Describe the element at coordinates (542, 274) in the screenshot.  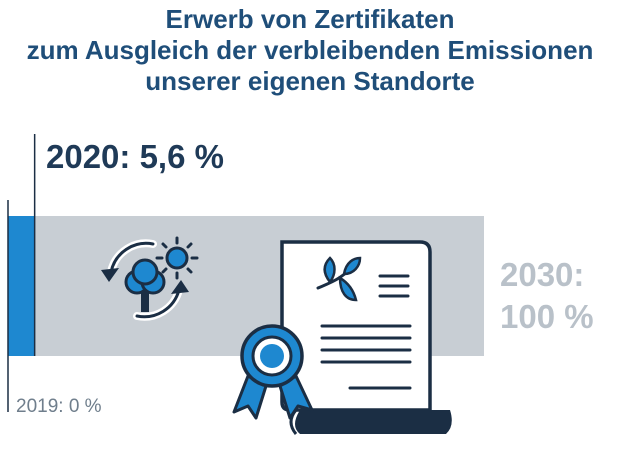
I see `label-2030-year: 2030:` at that location.